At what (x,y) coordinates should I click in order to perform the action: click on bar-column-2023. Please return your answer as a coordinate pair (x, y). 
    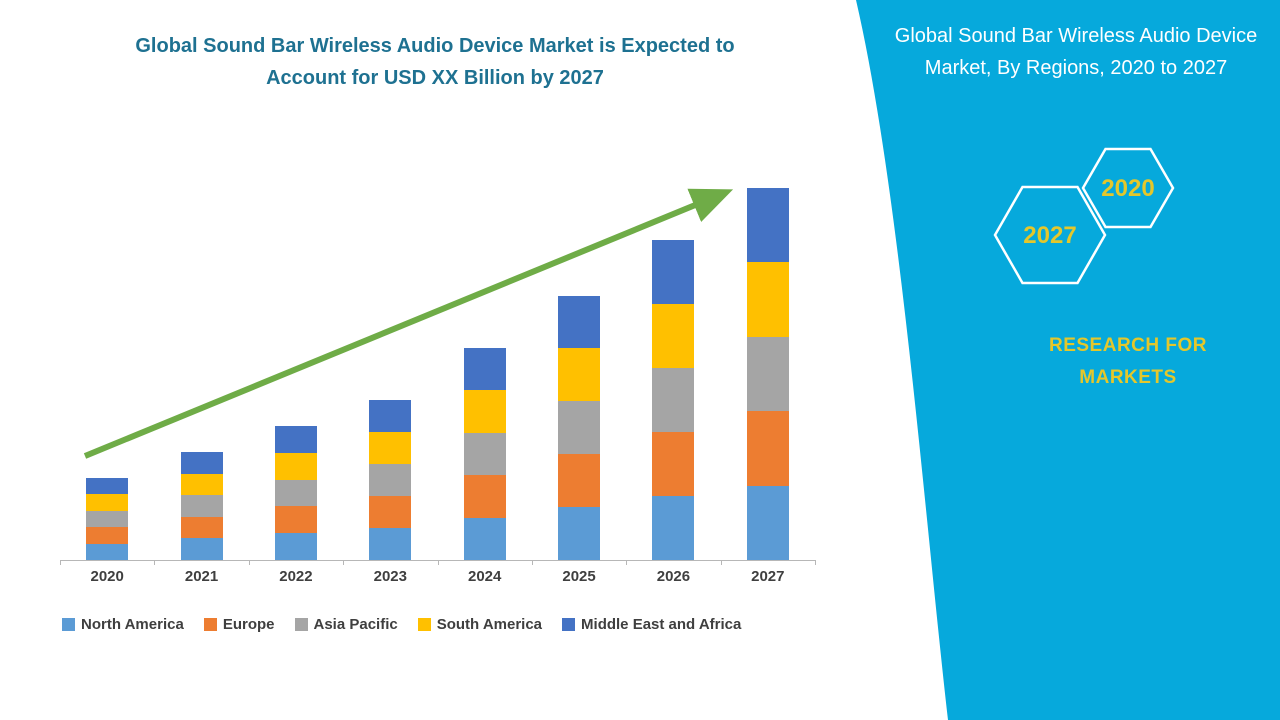
    Looking at the image, I should click on (390, 355).